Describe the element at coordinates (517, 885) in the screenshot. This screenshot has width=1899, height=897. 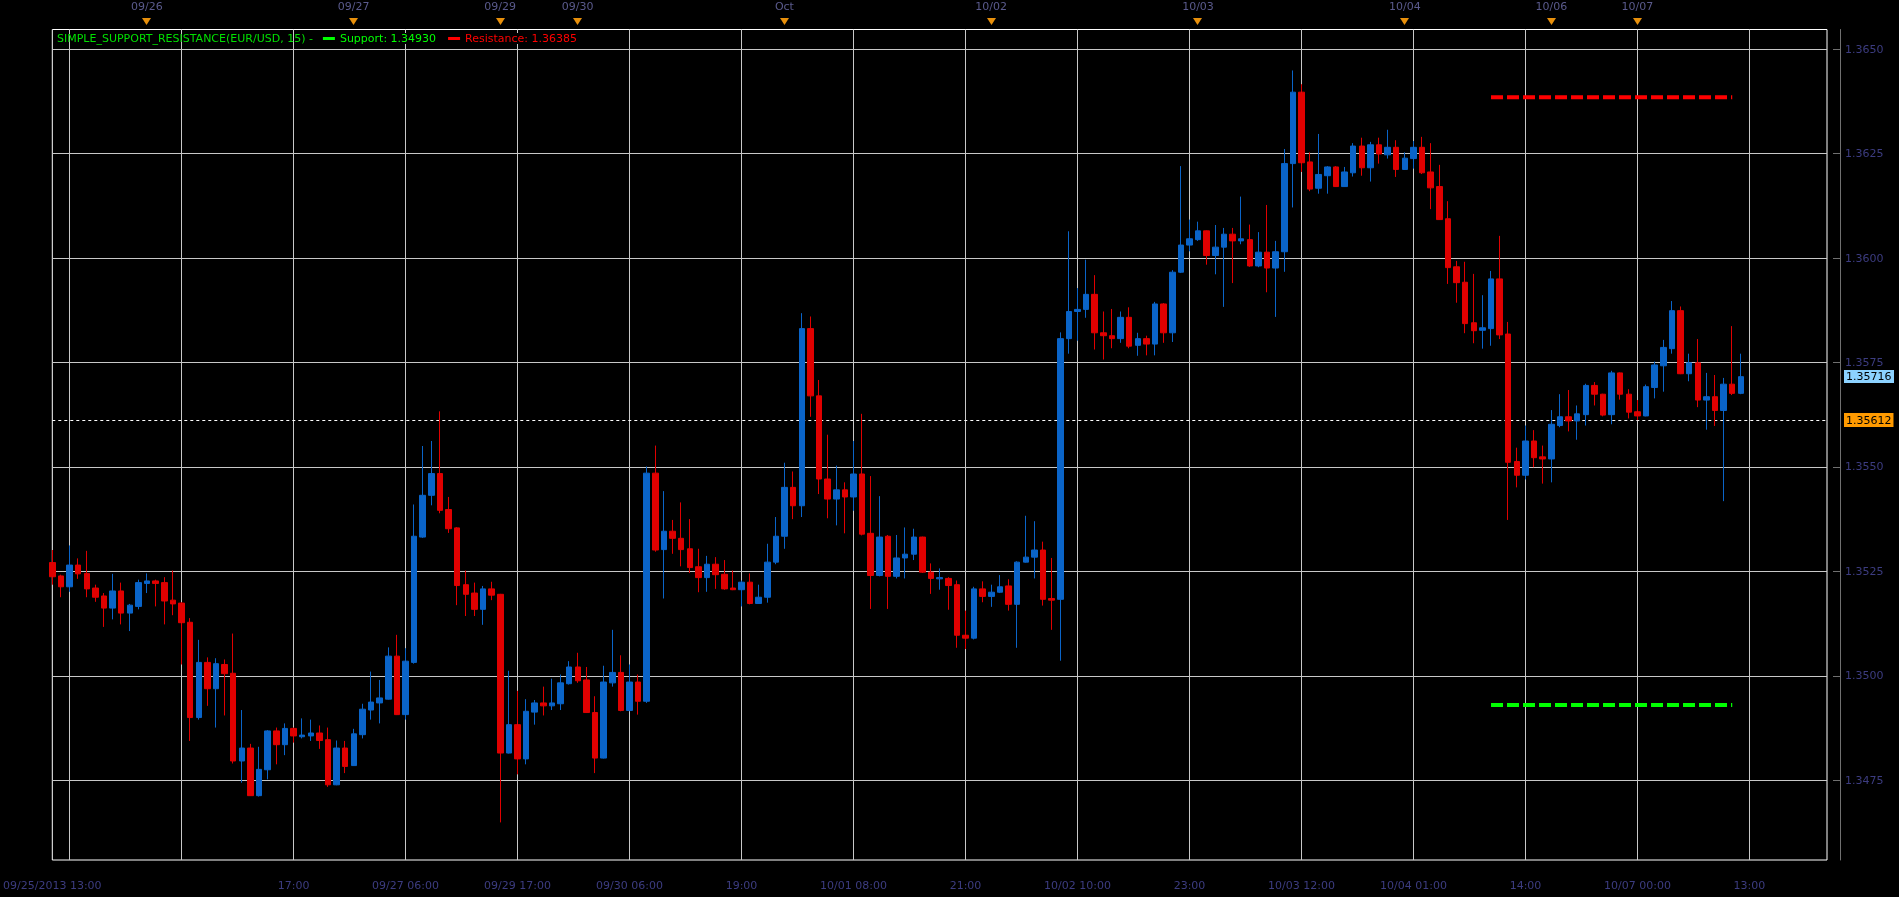
I see `x-tick-label: 09/29 17:00` at that location.